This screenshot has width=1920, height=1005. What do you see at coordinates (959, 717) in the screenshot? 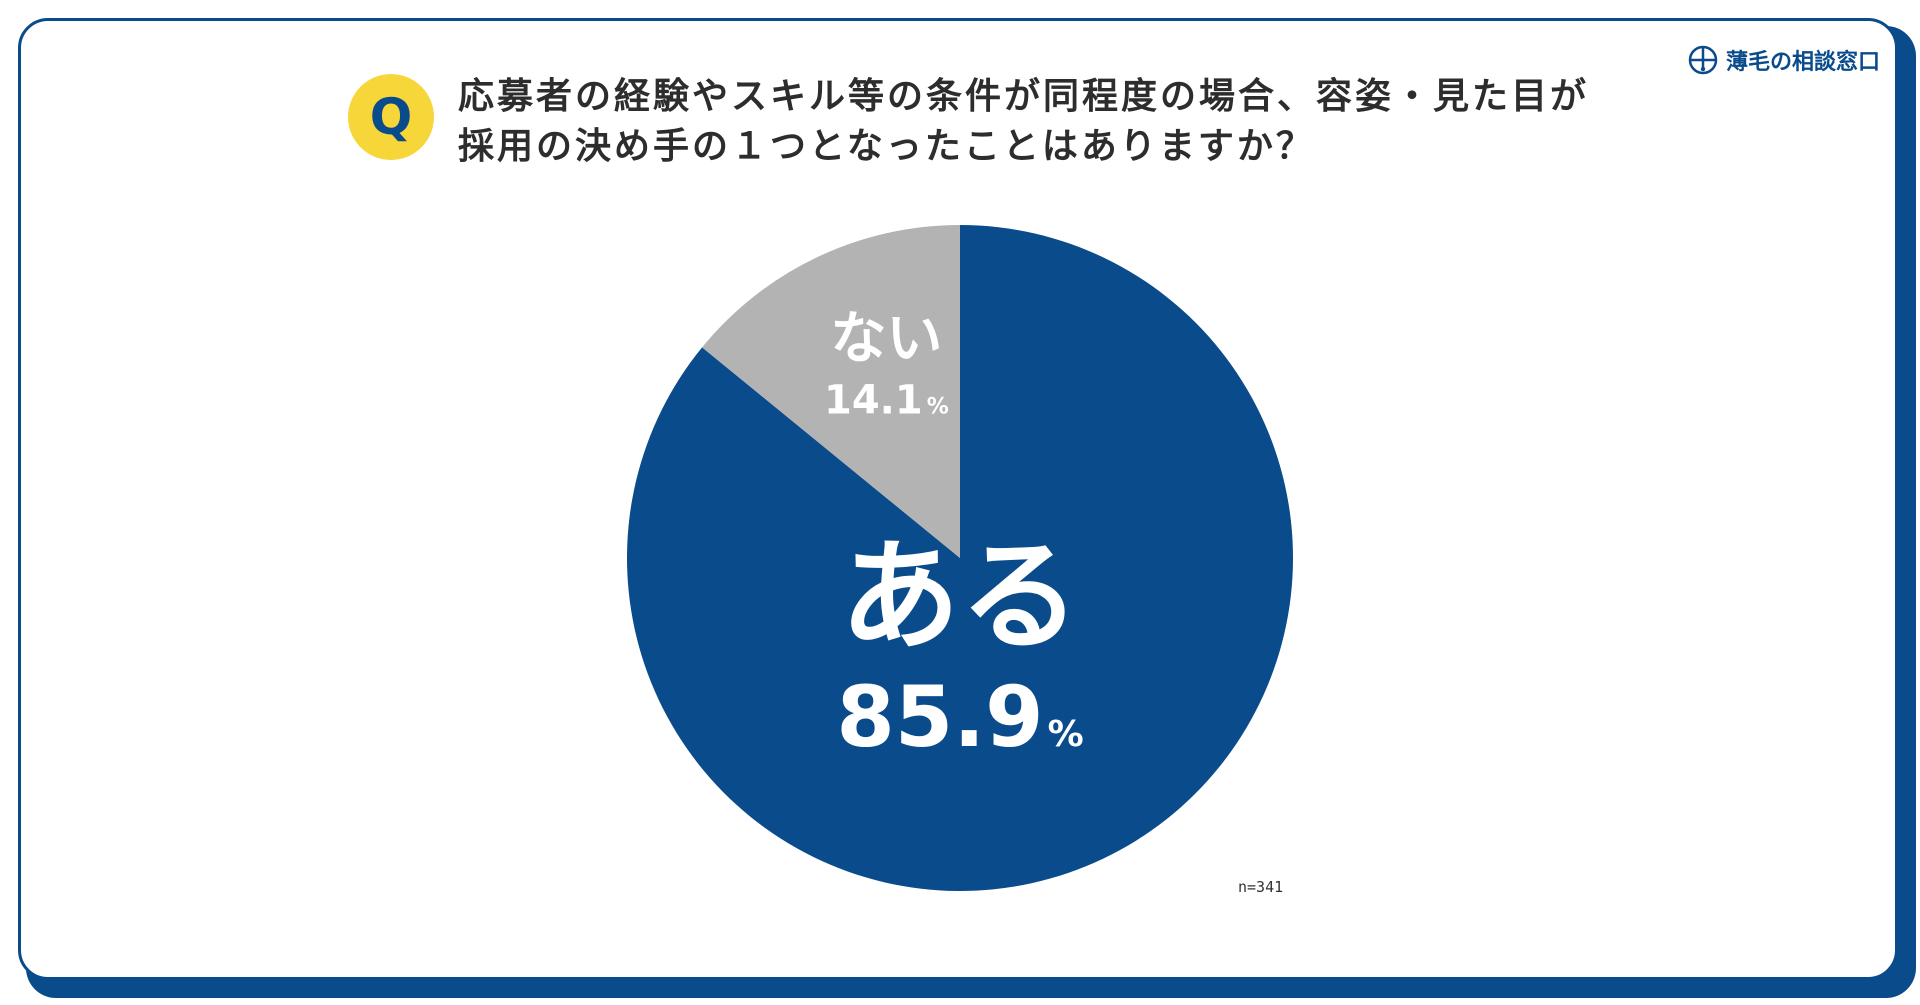
I see `slice-value-aru: 85.9%` at bounding box center [959, 717].